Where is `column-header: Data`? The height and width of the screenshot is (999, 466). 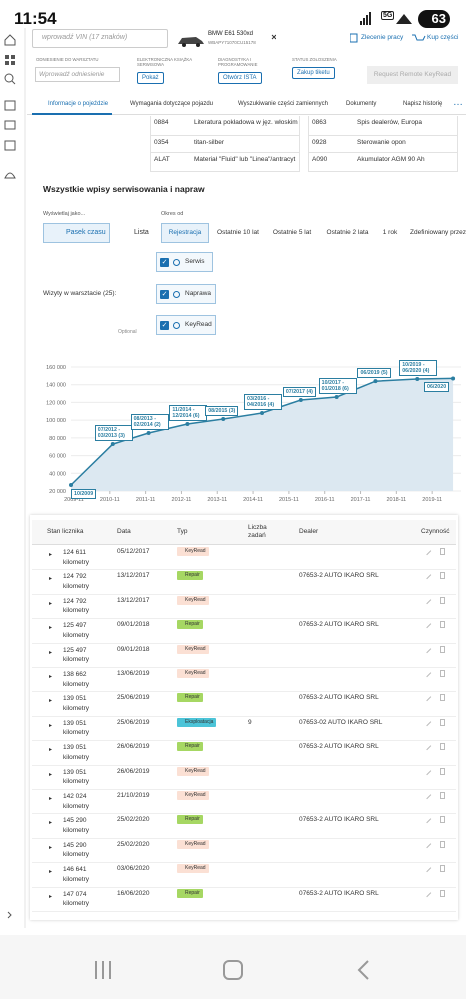 column-header: Data is located at coordinates (124, 531).